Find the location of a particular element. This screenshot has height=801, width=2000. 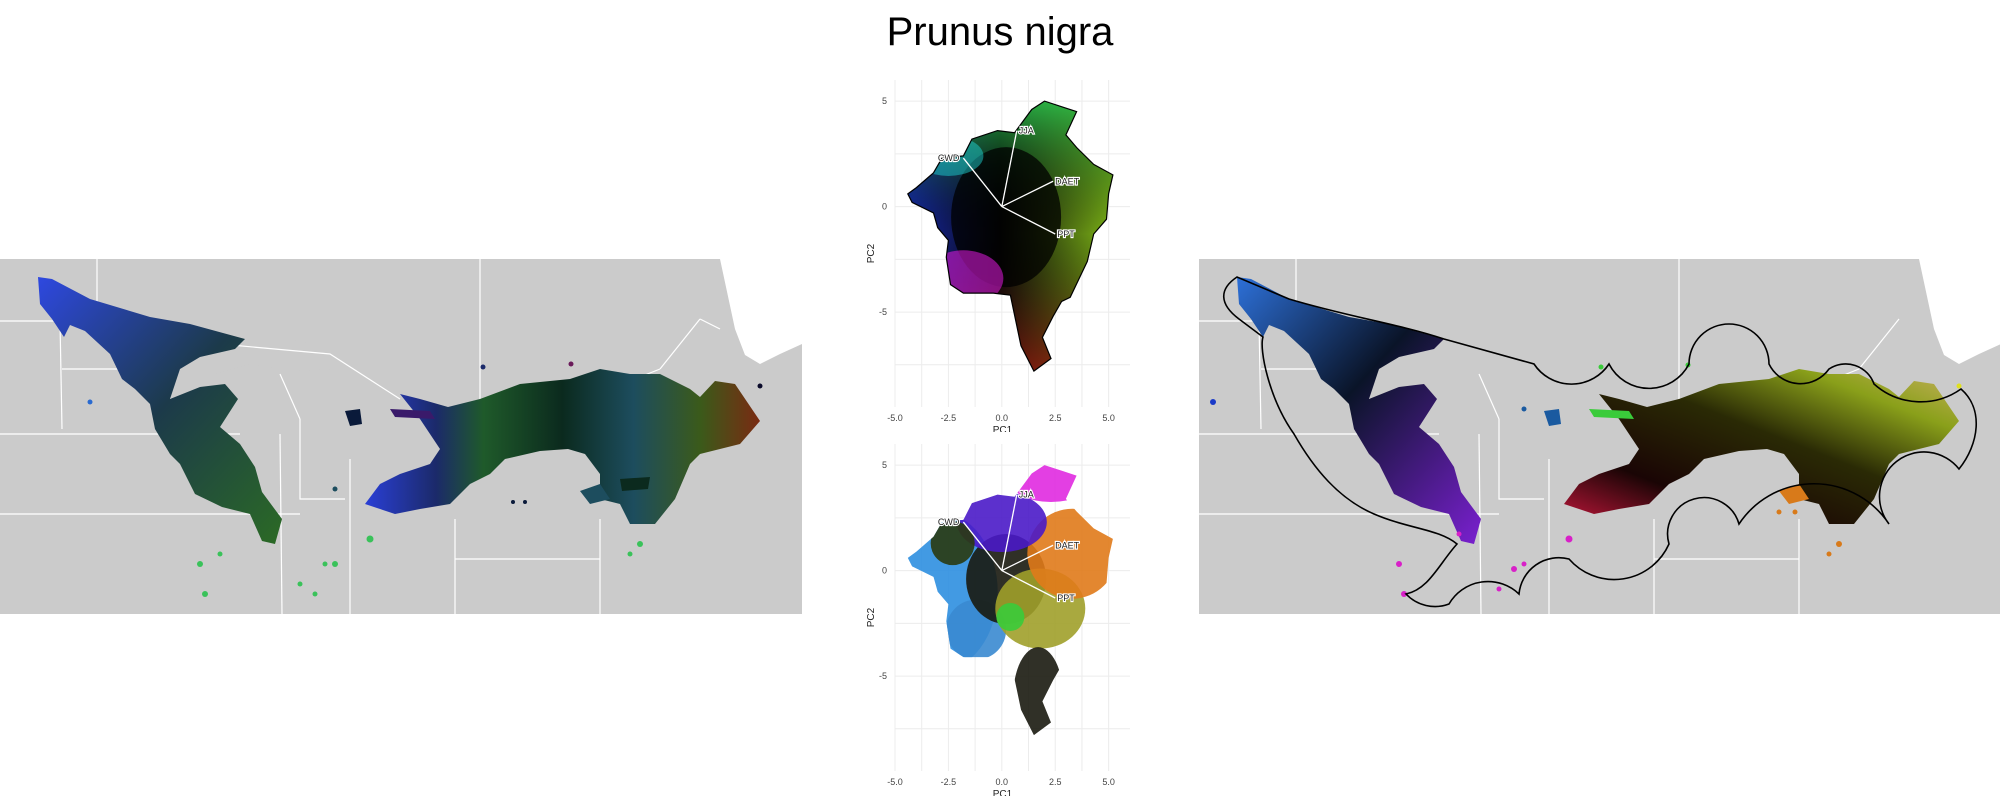

cluster-green is located at coordinates (1010, 616).